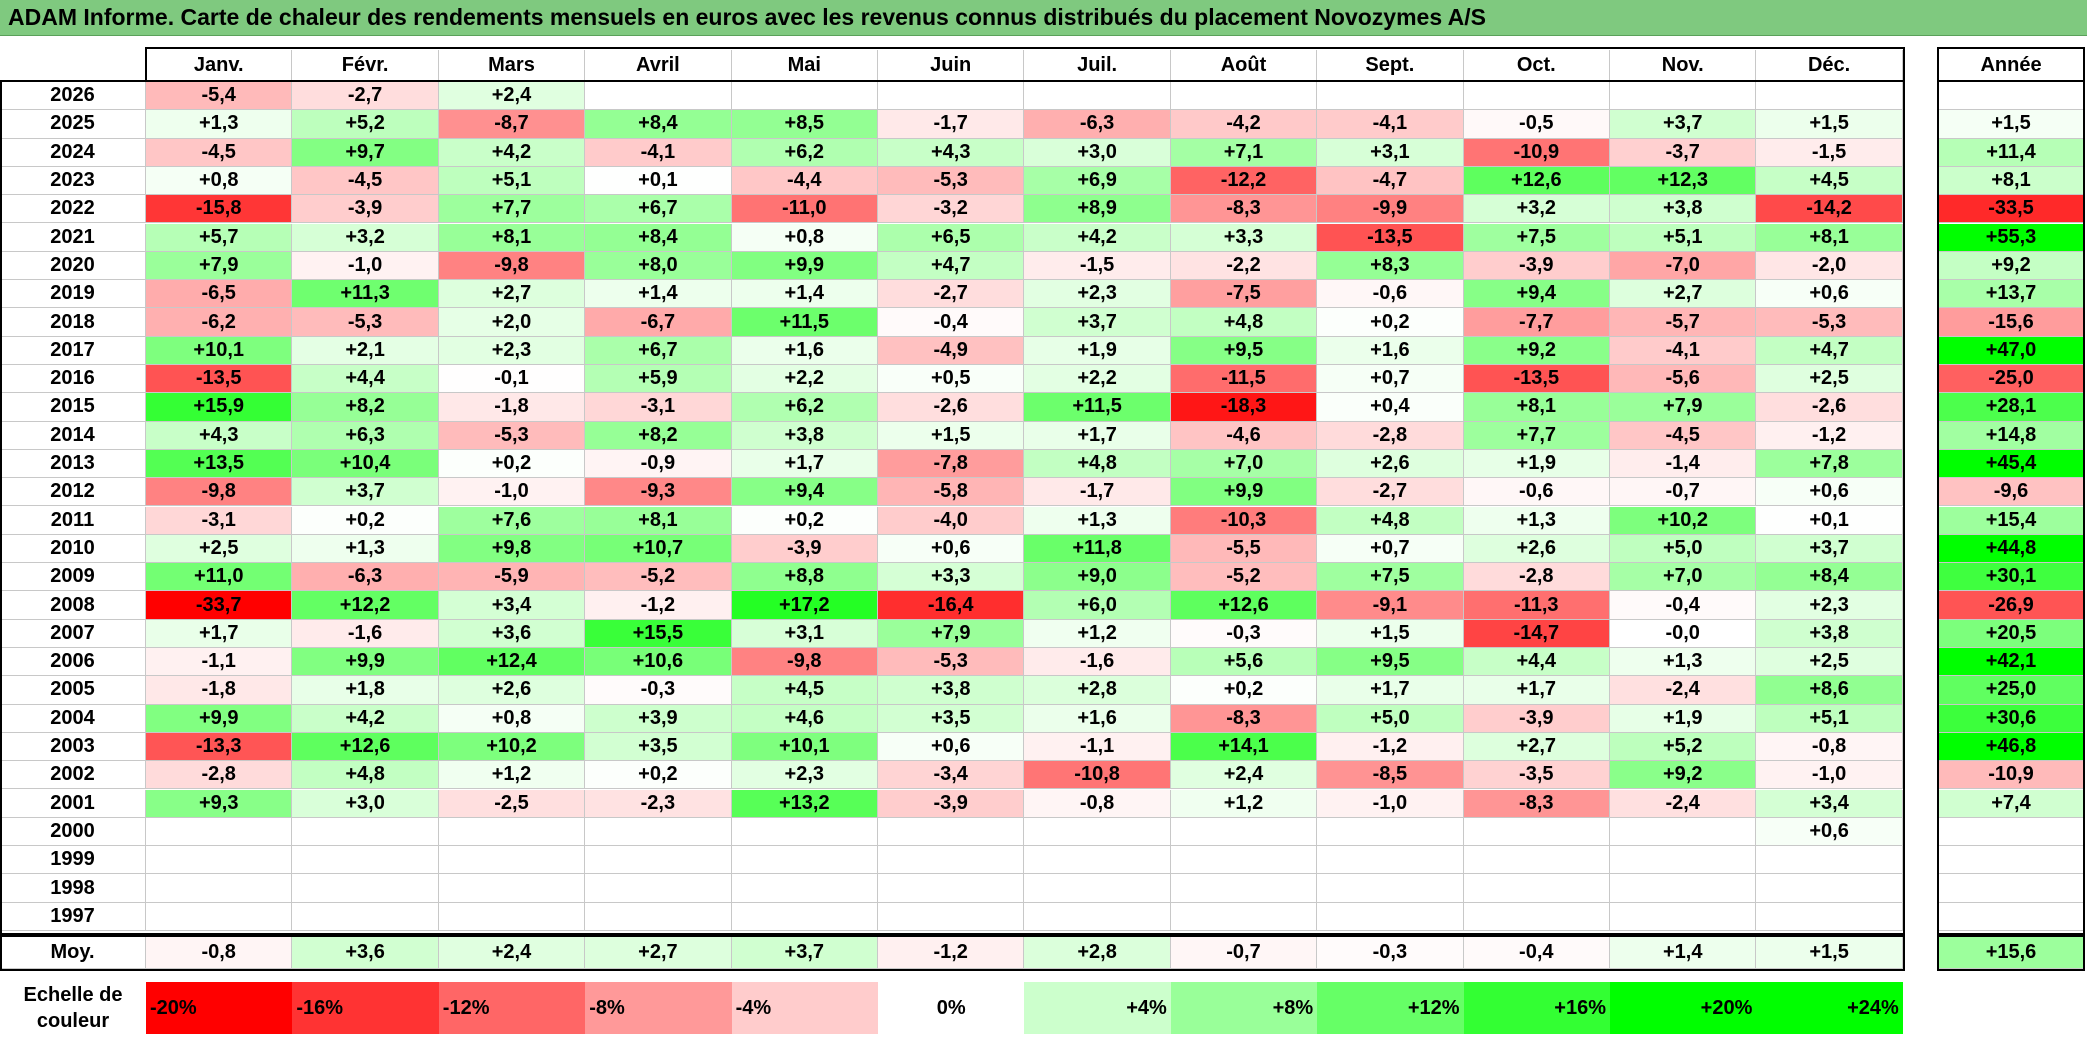 Image resolution: width=2087 pixels, height=1037 pixels. I want to click on row-year-label: 2025, so click(73, 124).